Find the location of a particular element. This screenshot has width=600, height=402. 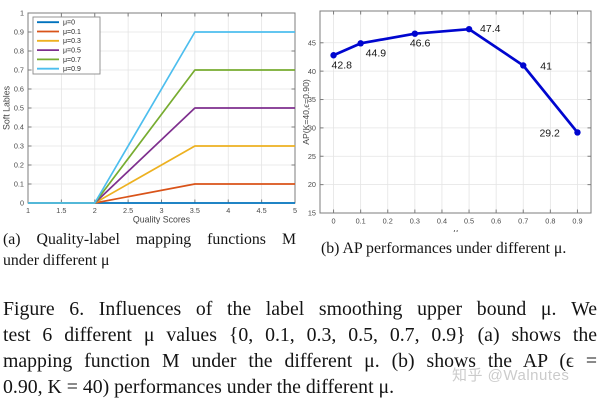

legend-label: μ=0.1 is located at coordinates (72, 32).